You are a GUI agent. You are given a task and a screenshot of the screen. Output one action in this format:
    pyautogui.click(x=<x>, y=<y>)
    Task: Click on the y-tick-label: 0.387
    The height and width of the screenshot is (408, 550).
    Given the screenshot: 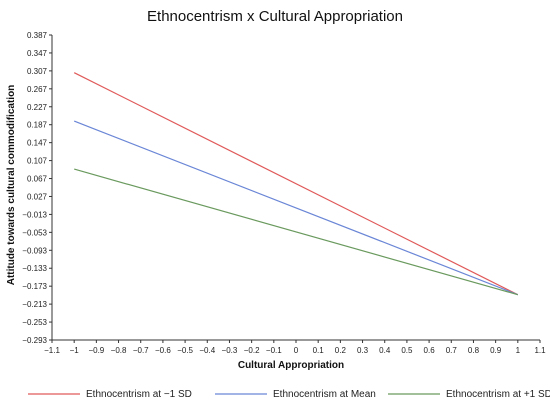 What is the action you would take?
    pyautogui.click(x=37, y=35)
    